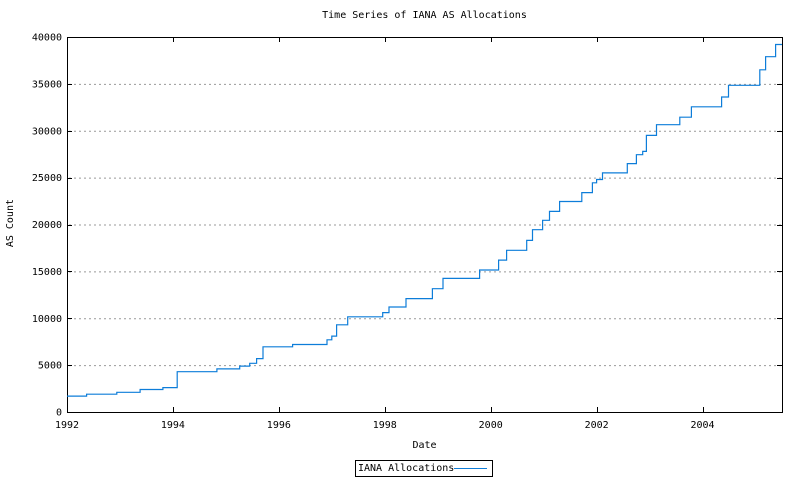  I want to click on x-tick-label: 1998, so click(385, 425).